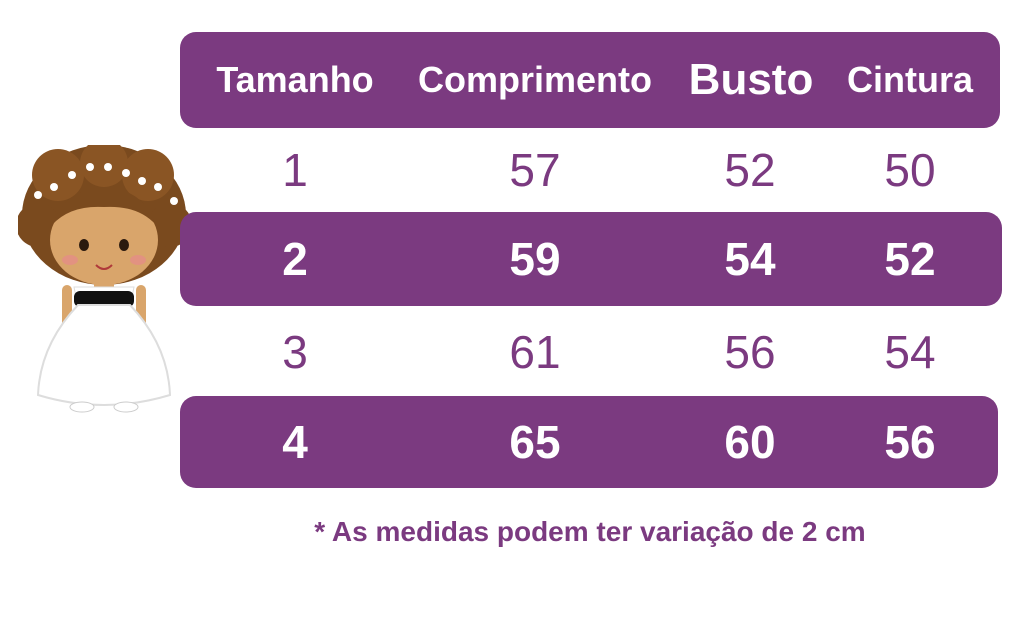 This screenshot has height=630, width=1024. Describe the element at coordinates (590, 531) in the screenshot. I see `measurement-note: * As medidas podem ter variação de 2 cm` at that location.